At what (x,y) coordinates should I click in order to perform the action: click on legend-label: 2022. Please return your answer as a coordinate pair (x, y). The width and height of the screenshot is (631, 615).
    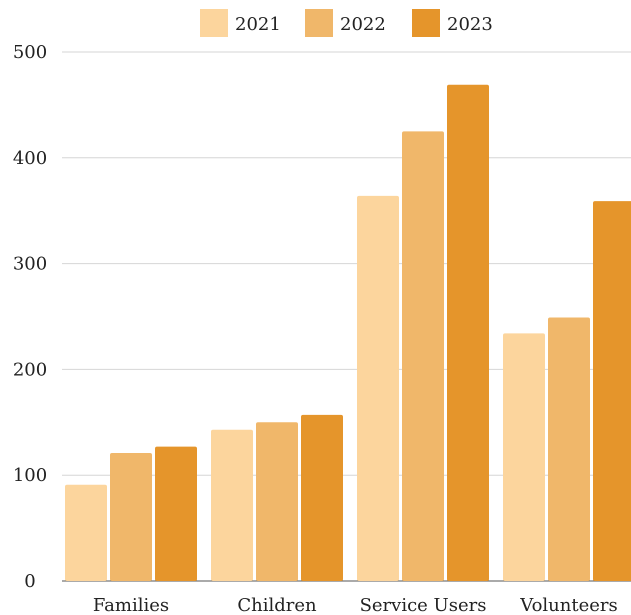
    Looking at the image, I should click on (363, 24).